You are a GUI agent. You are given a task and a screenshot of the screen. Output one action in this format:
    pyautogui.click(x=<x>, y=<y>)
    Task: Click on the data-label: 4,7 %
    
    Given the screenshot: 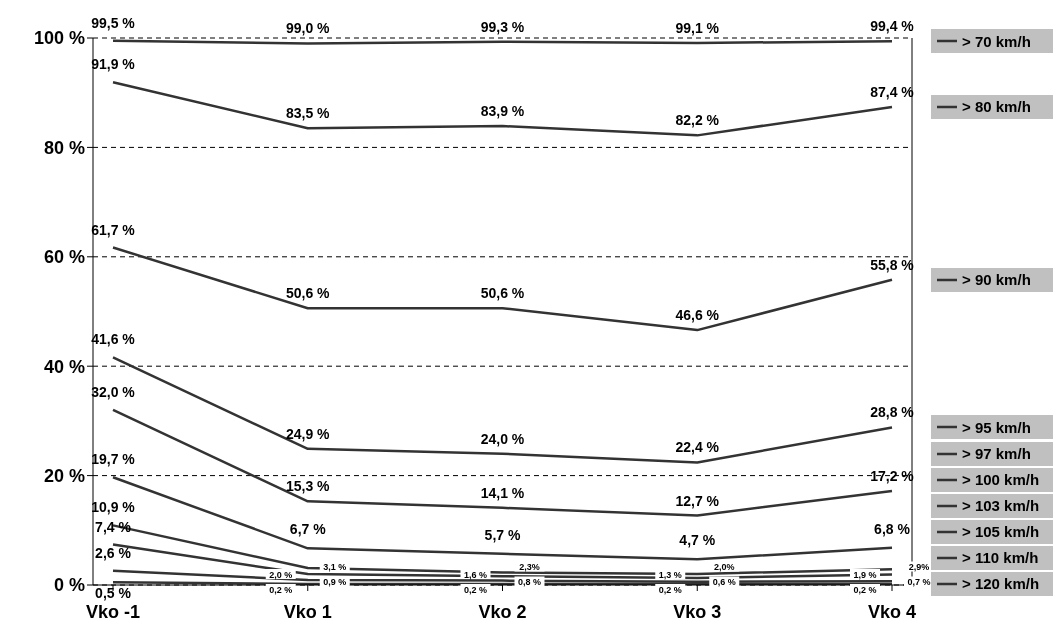 What is the action you would take?
    pyautogui.click(x=697, y=540)
    